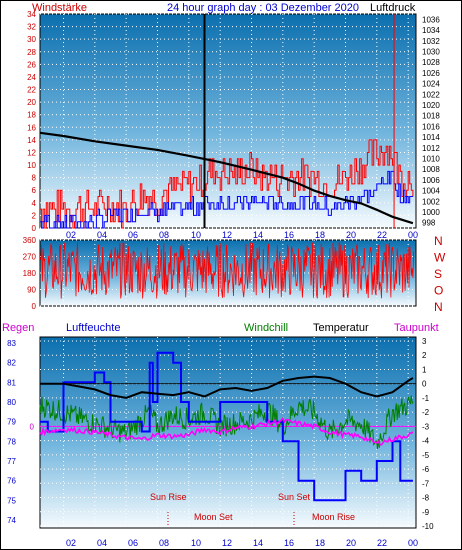 This screenshot has height=550, width=462. Describe the element at coordinates (18, 328) in the screenshot. I see `legend-rain: Regen` at that location.